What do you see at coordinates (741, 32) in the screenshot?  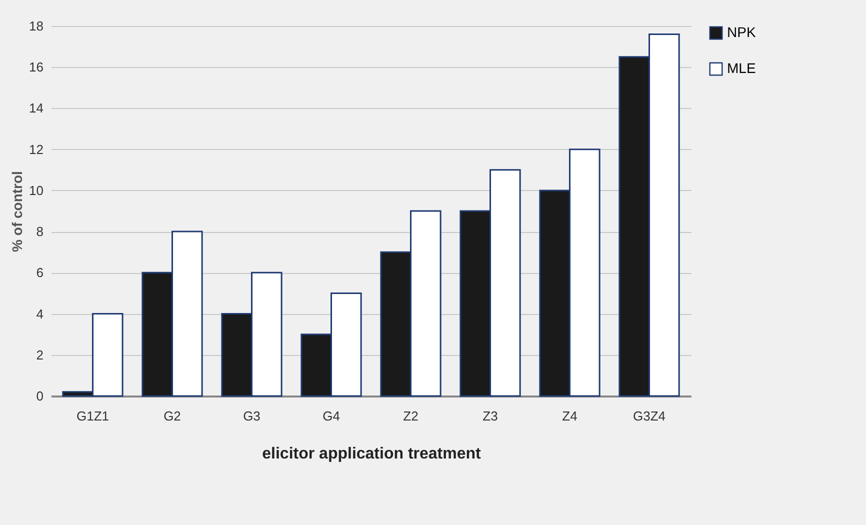 I see `legend-label: NPK` at bounding box center [741, 32].